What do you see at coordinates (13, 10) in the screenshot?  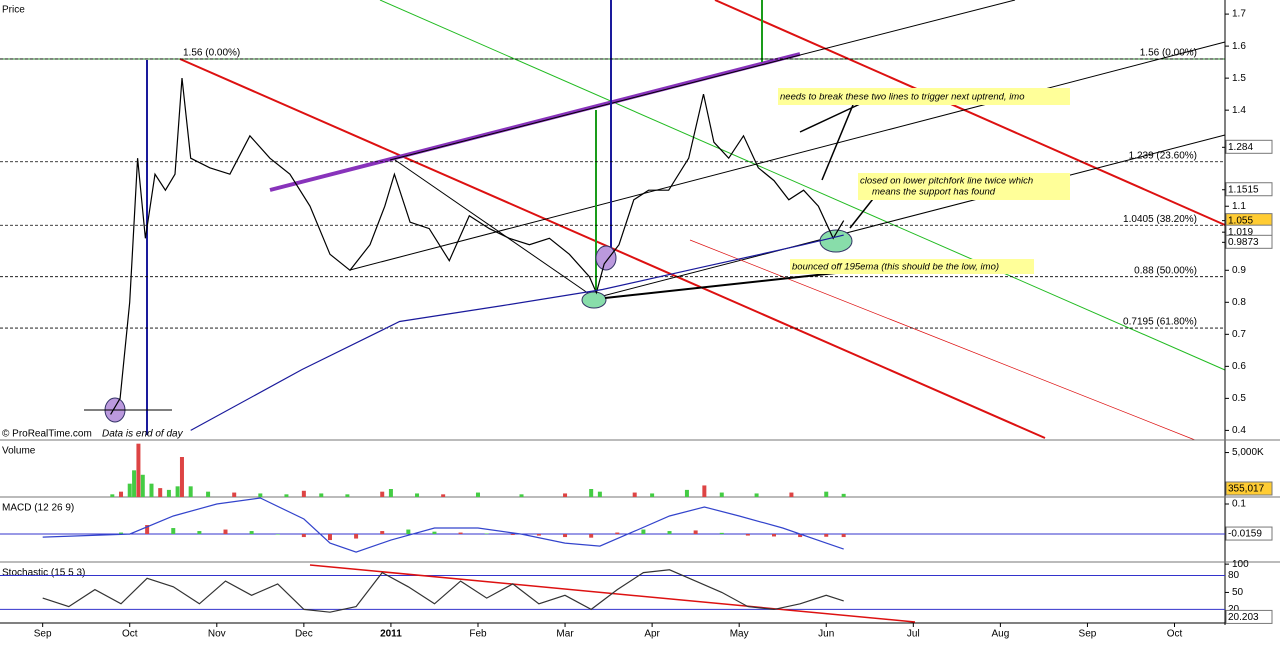 I see `panel-title: Price` at bounding box center [13, 10].